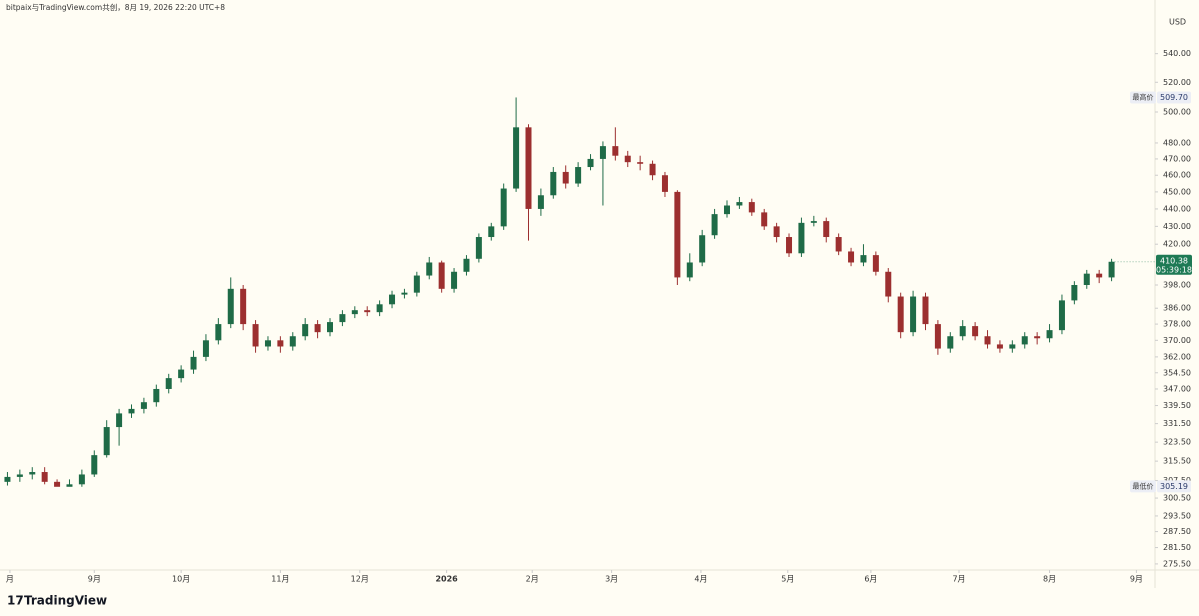 The image size is (1199, 616). What do you see at coordinates (181, 579) in the screenshot?
I see `x-tick-label: 10月` at bounding box center [181, 579].